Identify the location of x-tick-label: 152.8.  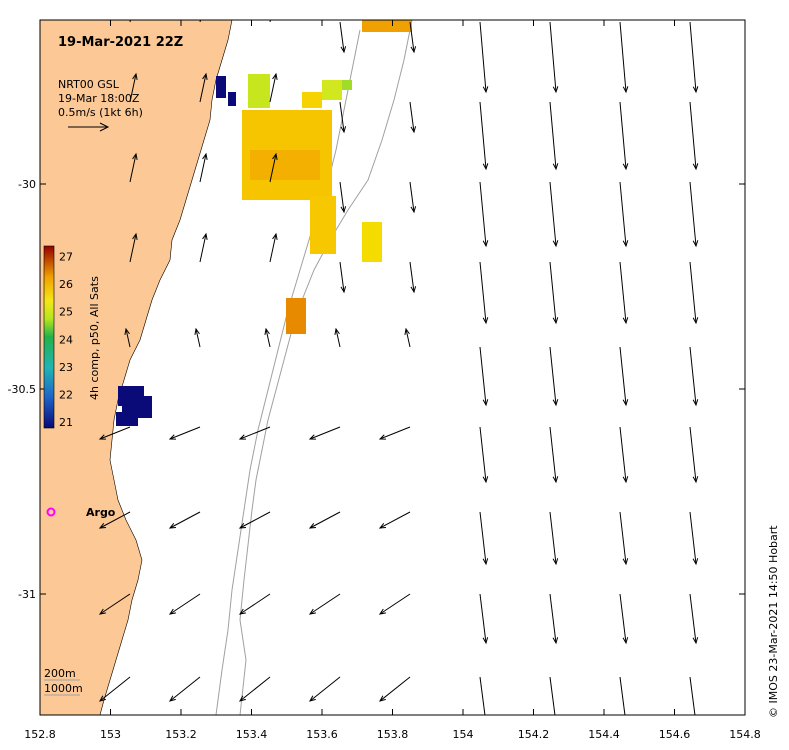
(40, 734).